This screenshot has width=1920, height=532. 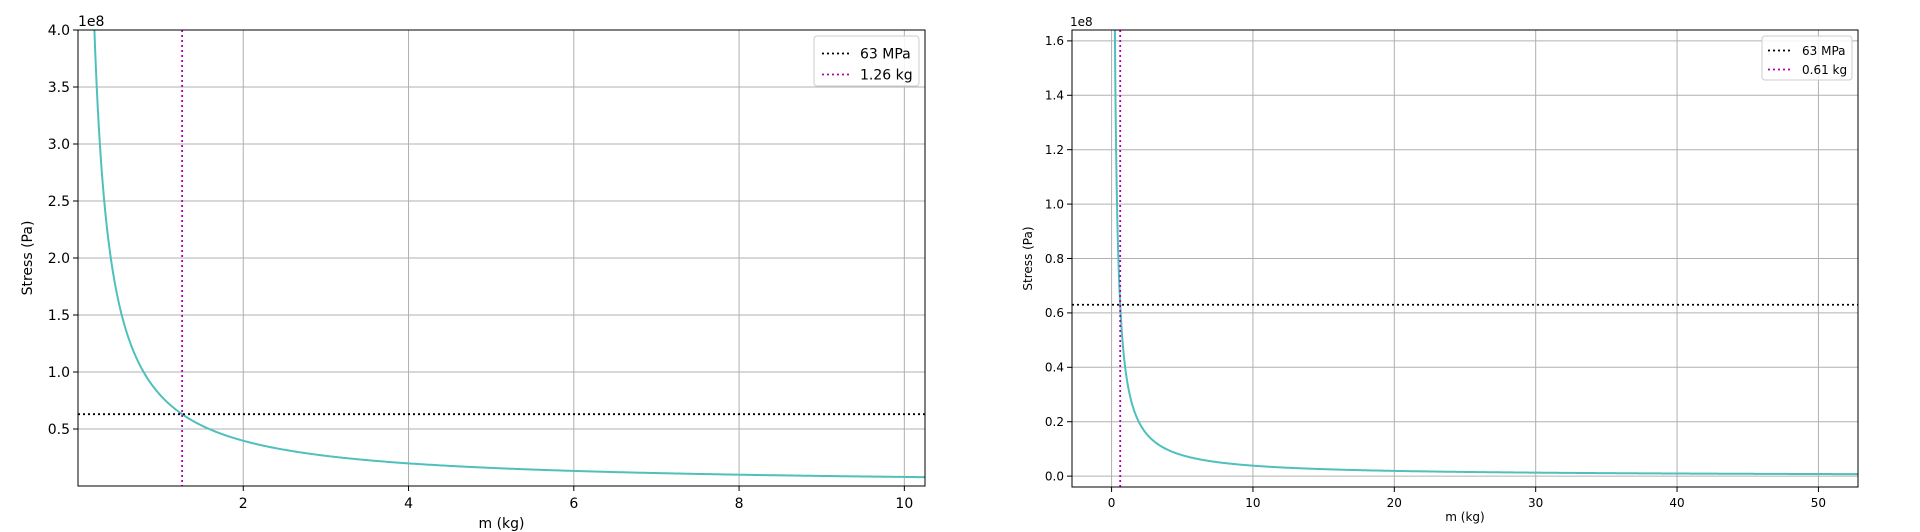 What do you see at coordinates (59, 259) in the screenshot?
I see `y-tick-label: 2.0` at bounding box center [59, 259].